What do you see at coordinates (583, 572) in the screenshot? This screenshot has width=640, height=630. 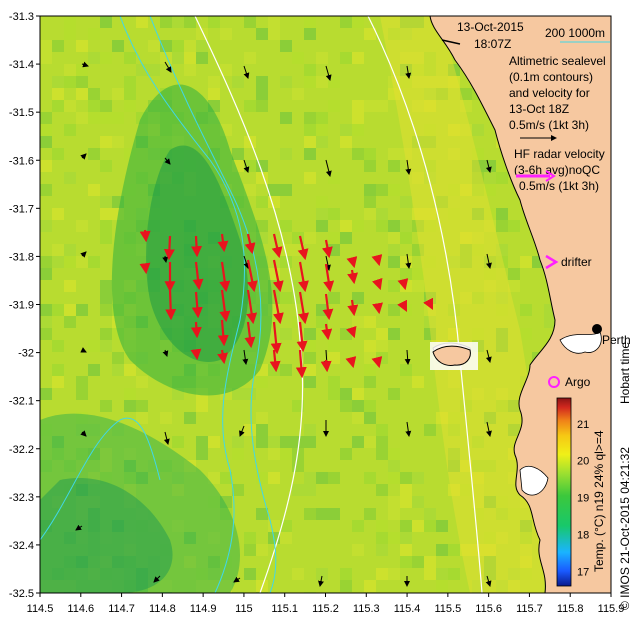 I see `colorbar-tick-label: 17` at bounding box center [583, 572].